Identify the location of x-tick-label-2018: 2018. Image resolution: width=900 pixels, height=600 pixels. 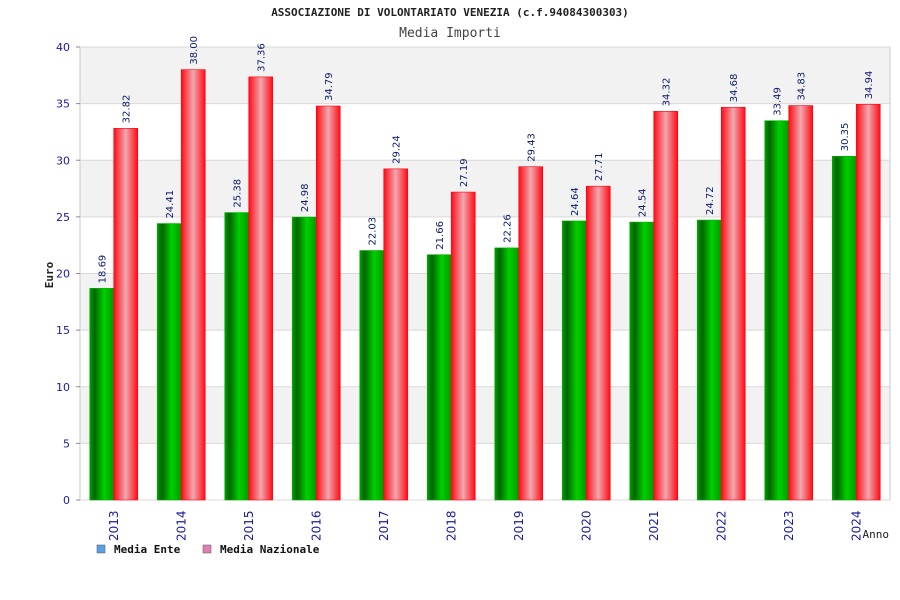
(451, 525).